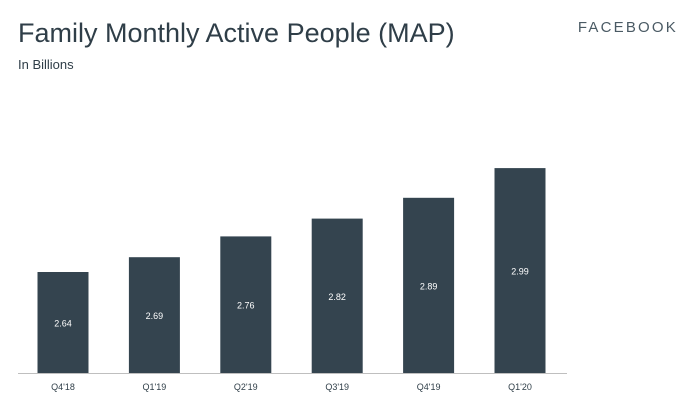 The width and height of the screenshot is (700, 404). I want to click on bar-Q4'19, so click(429, 285).